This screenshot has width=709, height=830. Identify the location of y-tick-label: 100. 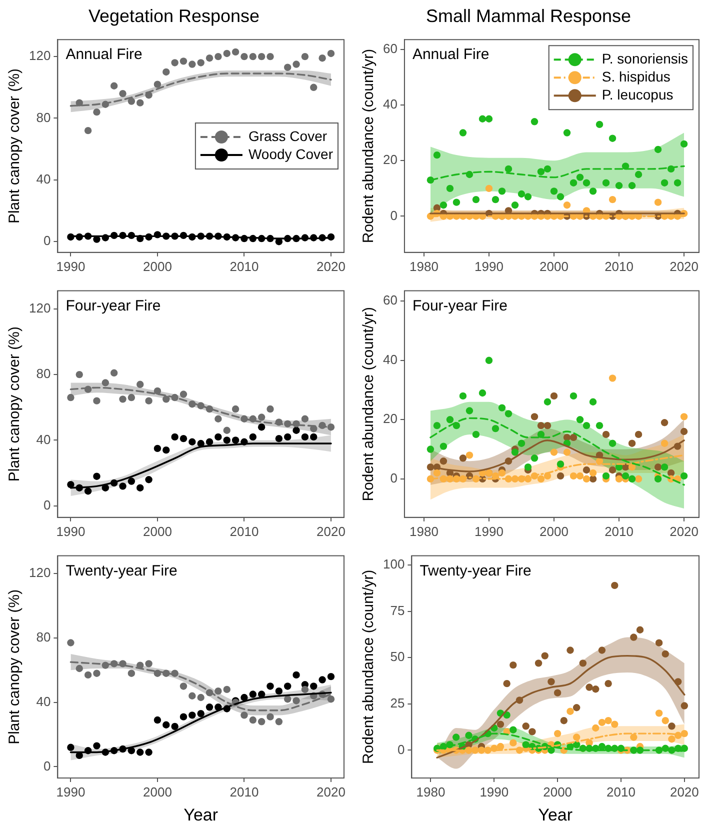
(393, 564).